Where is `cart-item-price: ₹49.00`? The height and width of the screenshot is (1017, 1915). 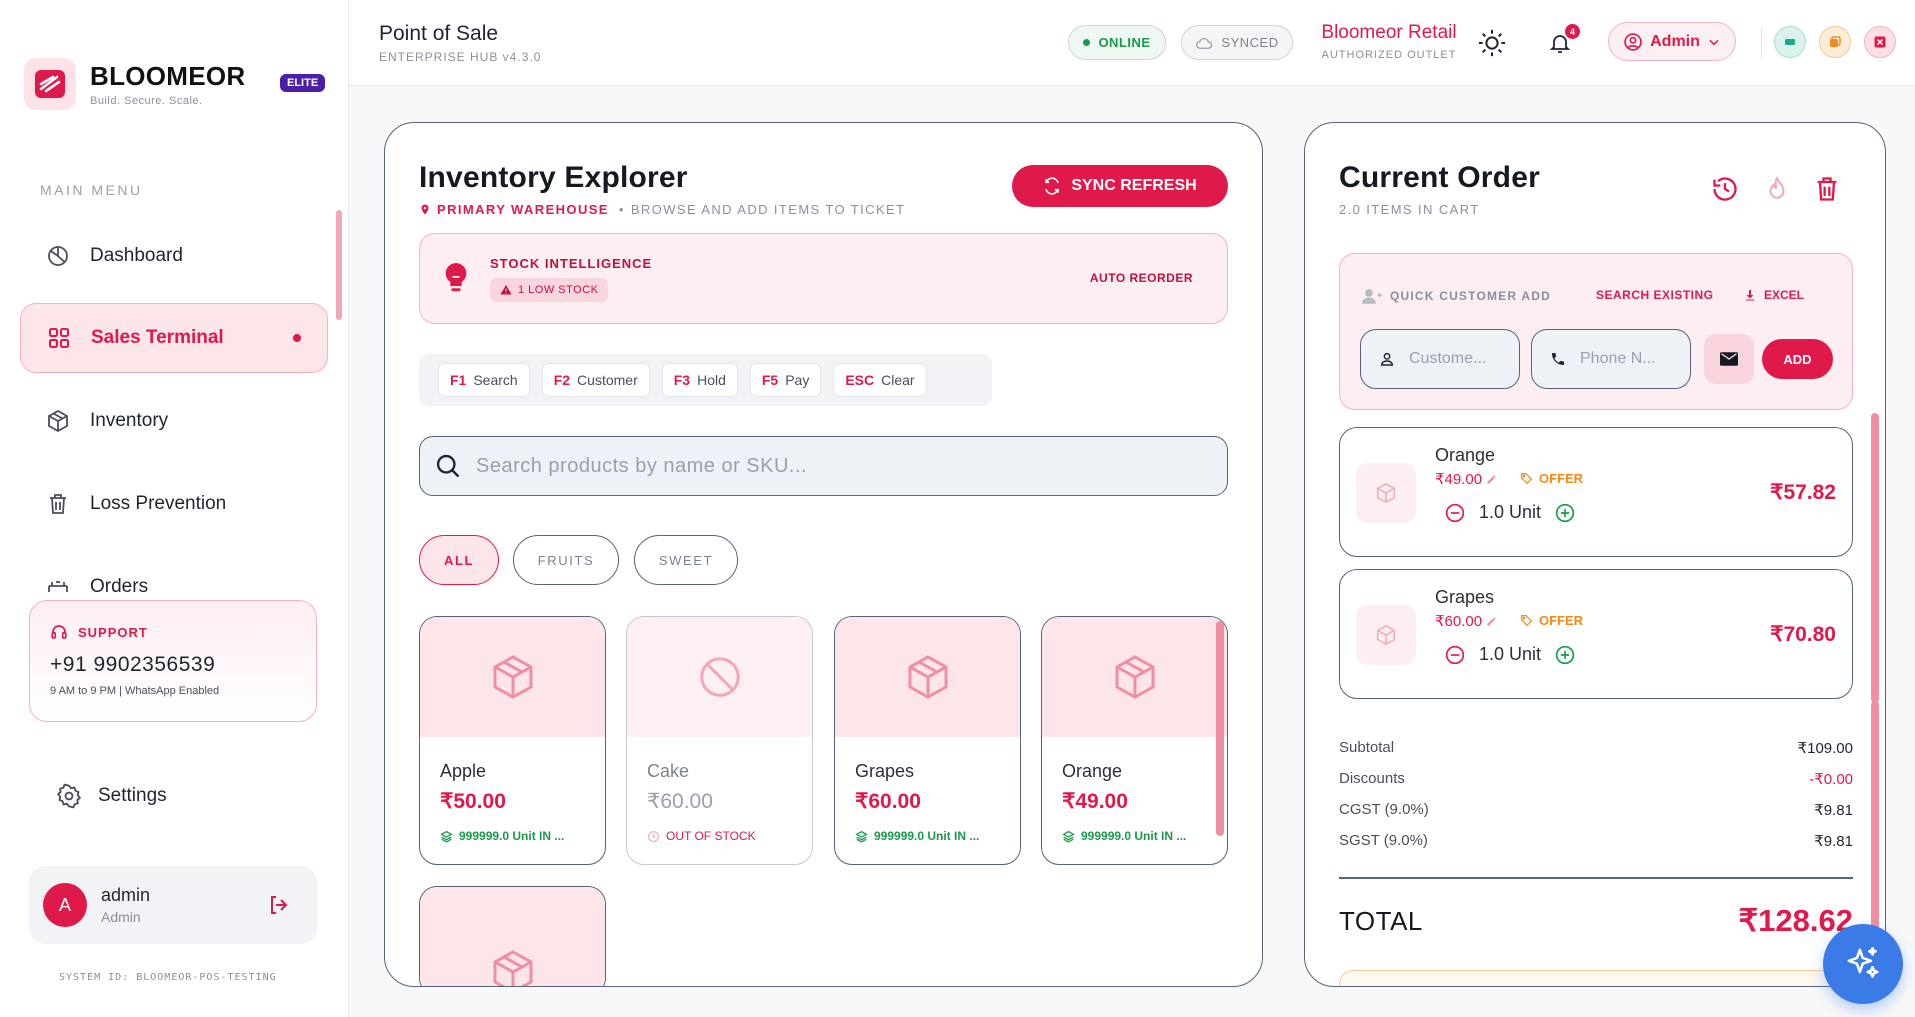
cart-item-price: ₹49.00 is located at coordinates (1466, 479).